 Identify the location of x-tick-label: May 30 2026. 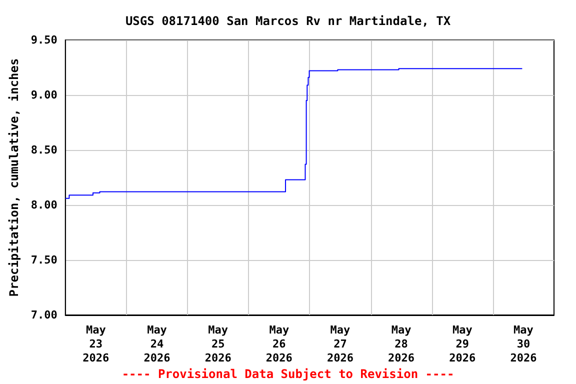
(524, 344).